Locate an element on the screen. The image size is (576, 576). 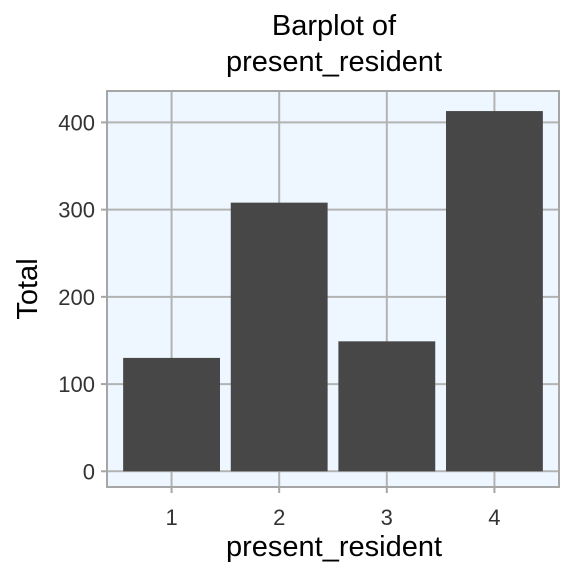
x-tick-label: 1 is located at coordinates (171, 517).